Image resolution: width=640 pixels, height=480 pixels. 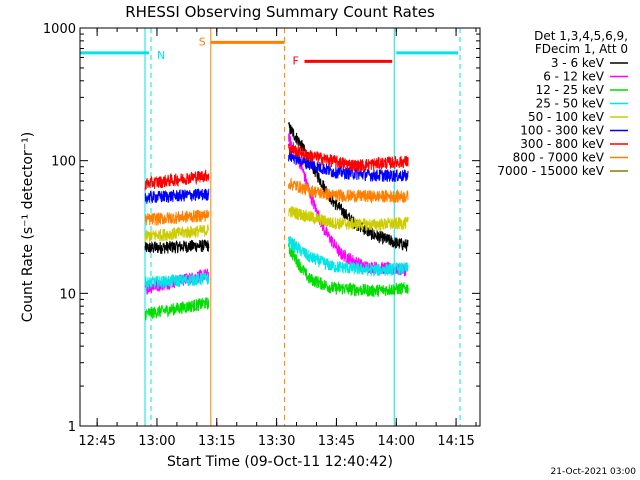 I want to click on series-line-4-seg2, so click(x=348, y=219).